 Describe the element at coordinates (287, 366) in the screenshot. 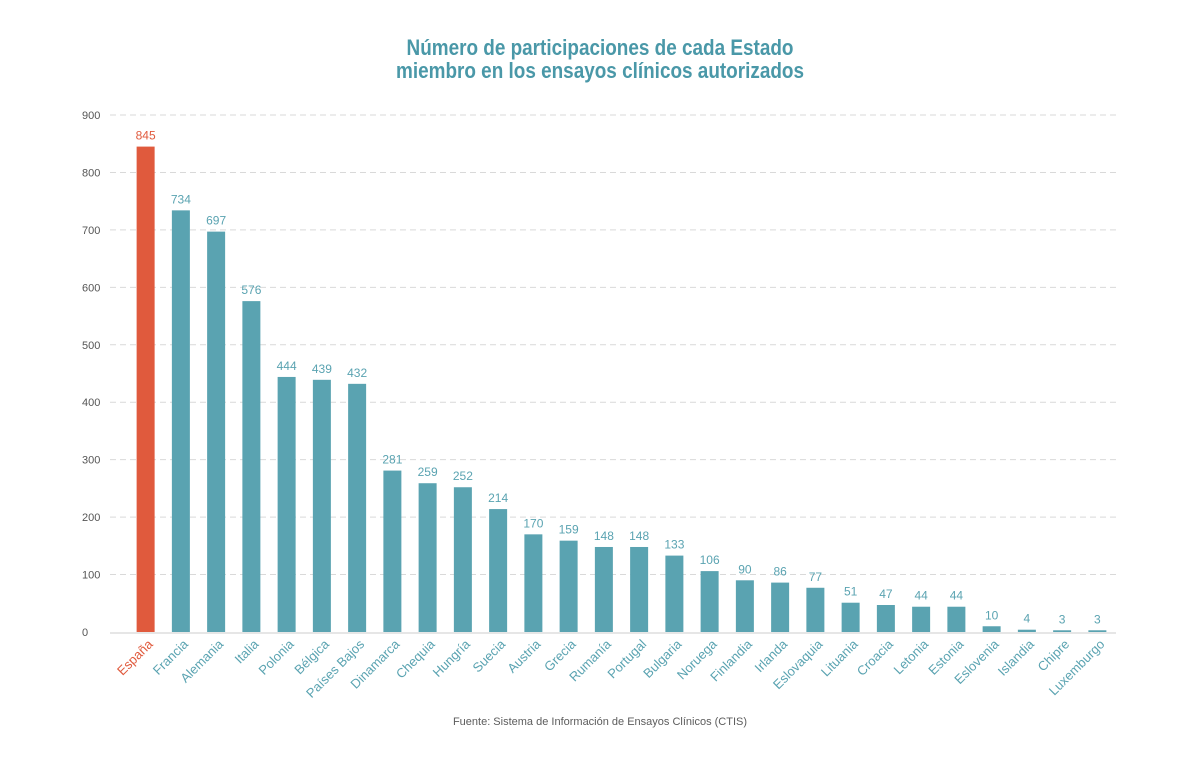

I see `data-label: 444` at that location.